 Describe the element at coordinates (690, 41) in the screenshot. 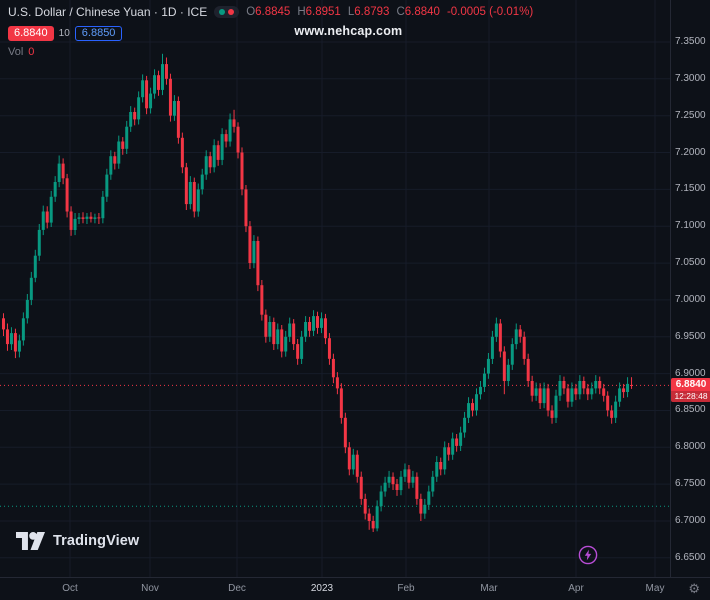

I see `price-tick-label: 7.3500` at that location.